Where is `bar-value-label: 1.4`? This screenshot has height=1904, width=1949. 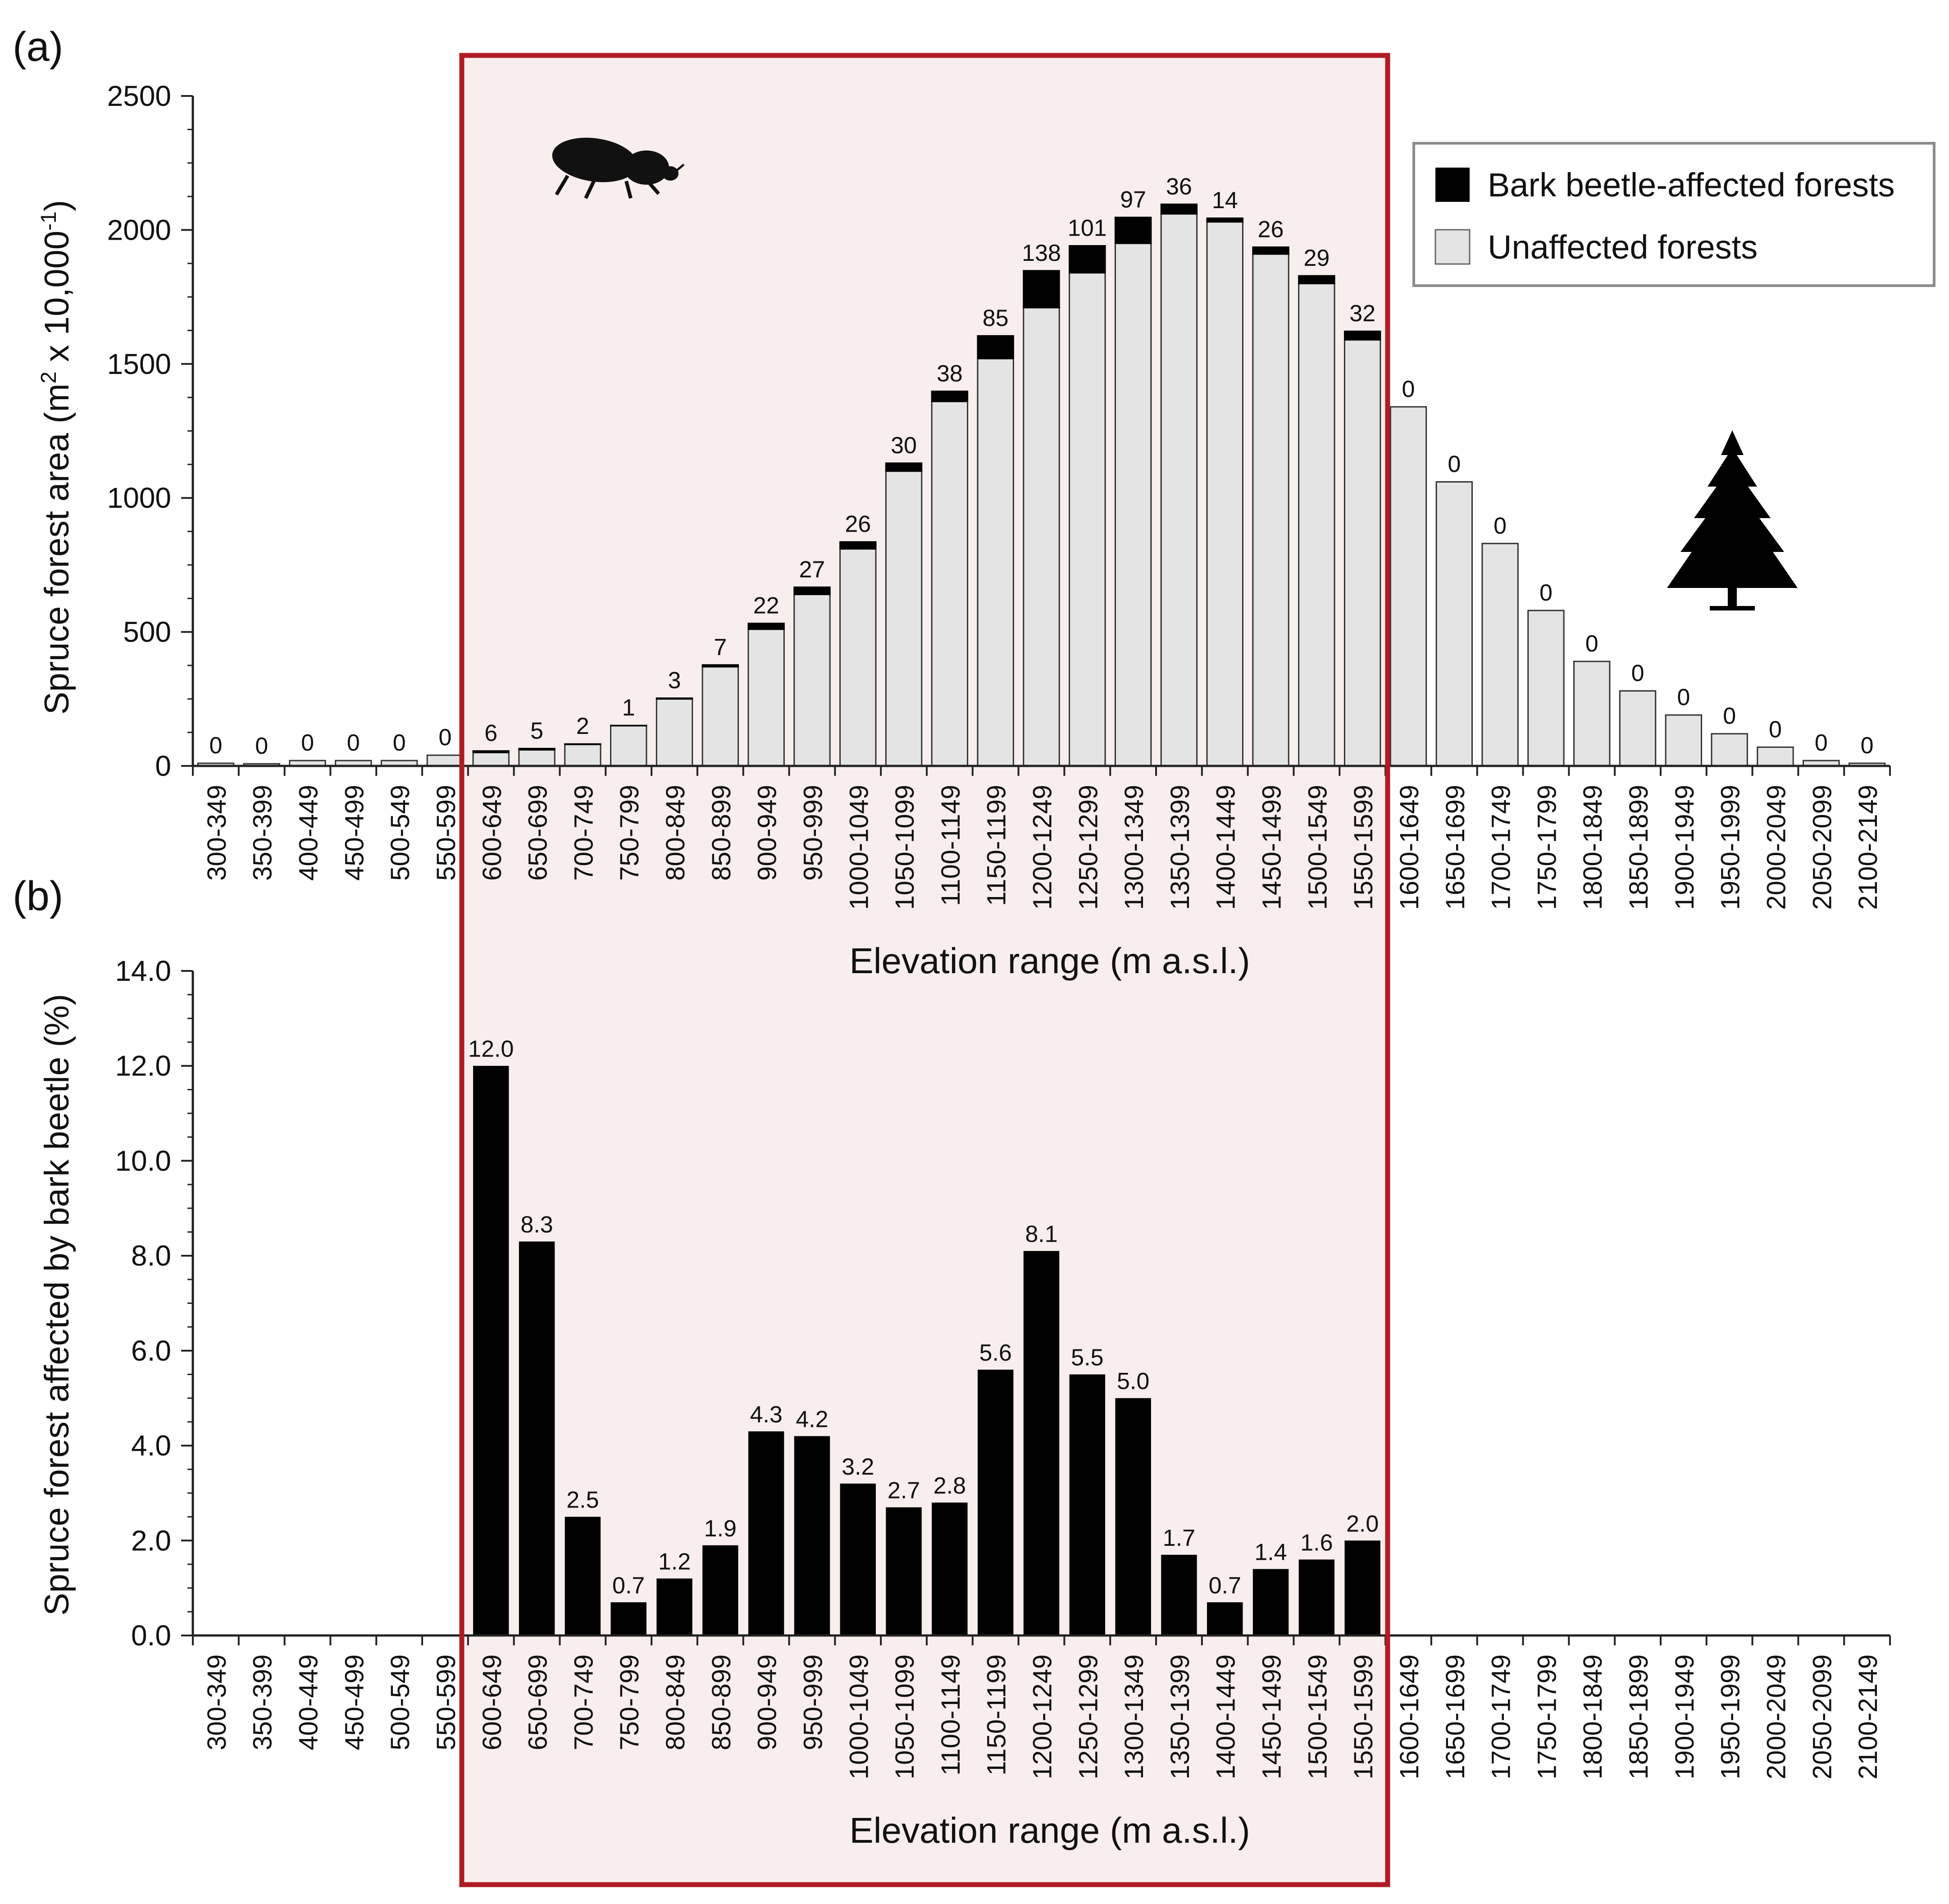
bar-value-label: 1.4 is located at coordinates (1270, 1553).